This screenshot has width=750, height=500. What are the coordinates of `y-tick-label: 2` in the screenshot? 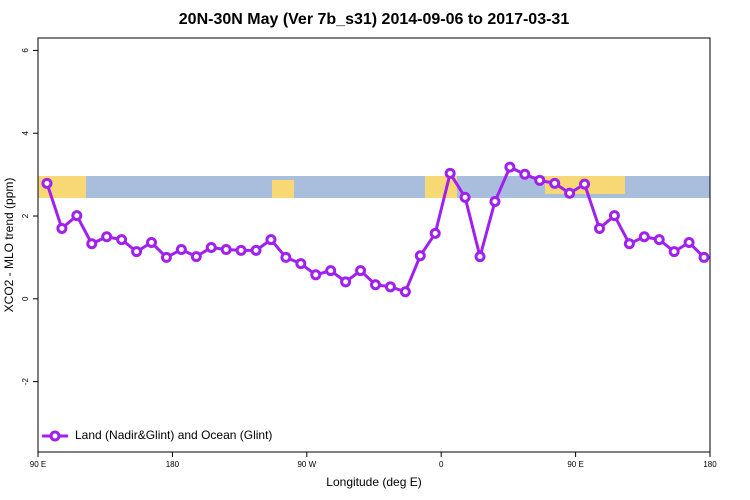 It's located at (25, 215).